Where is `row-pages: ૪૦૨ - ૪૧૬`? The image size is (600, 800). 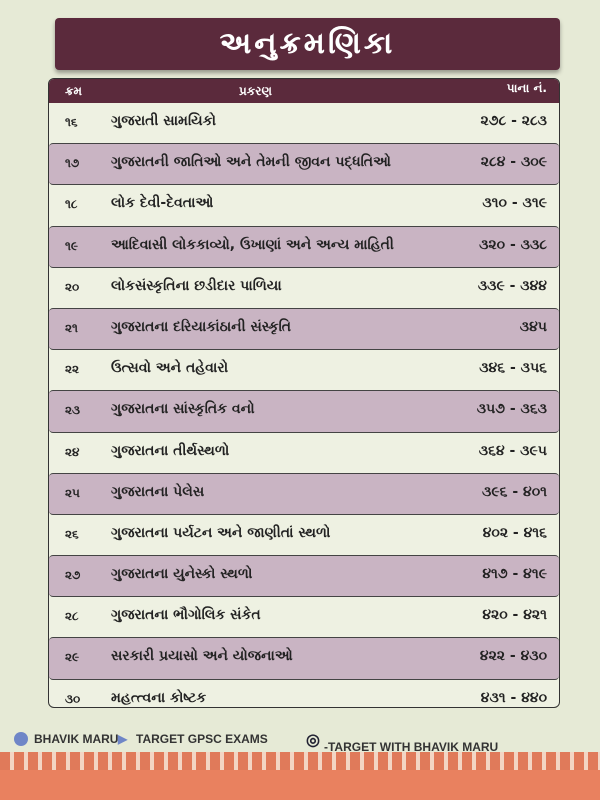 row-pages: ૪૦૨ - ૪૧૬ is located at coordinates (514, 532).